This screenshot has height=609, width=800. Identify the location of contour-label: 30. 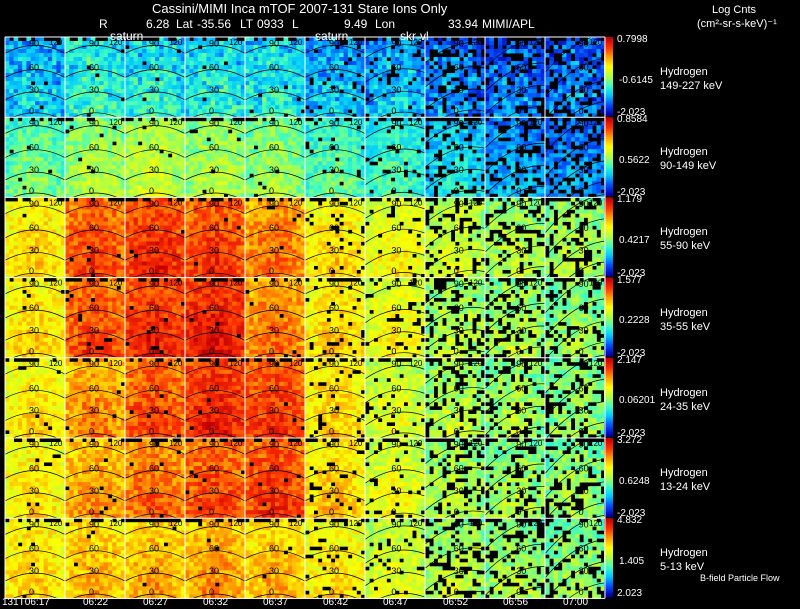
(94, 170).